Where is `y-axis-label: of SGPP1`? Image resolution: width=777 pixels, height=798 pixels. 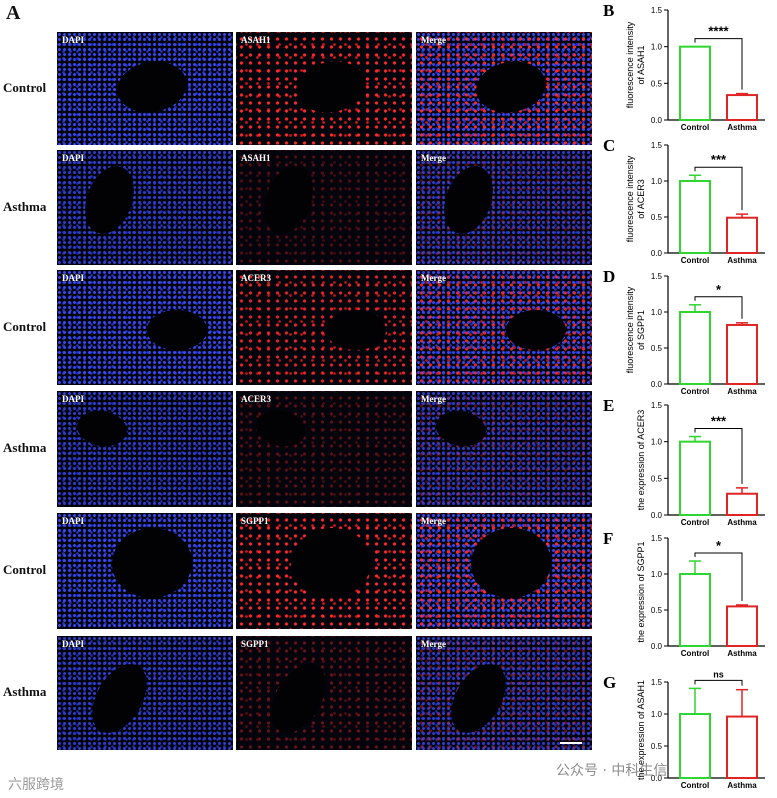 y-axis-label: of SGPP1 is located at coordinates (641, 330).